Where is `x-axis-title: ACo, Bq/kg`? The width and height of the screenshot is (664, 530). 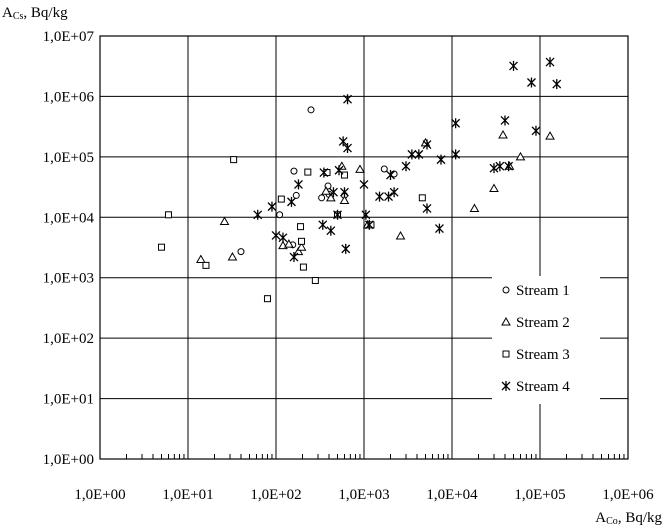 x-axis-title: ACo, Bq/kg is located at coordinates (628, 518).